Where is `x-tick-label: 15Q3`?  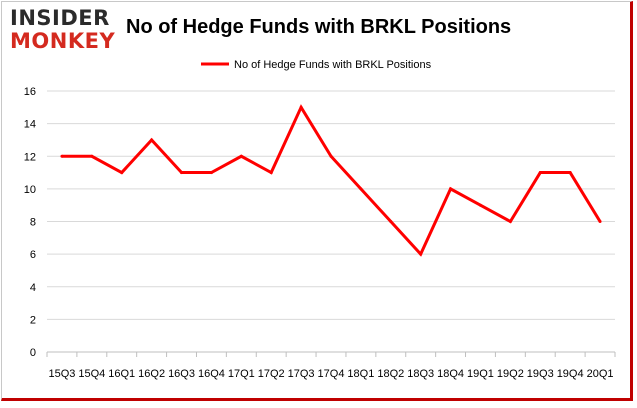 x-tick-label: 15Q3 is located at coordinates (61, 374).